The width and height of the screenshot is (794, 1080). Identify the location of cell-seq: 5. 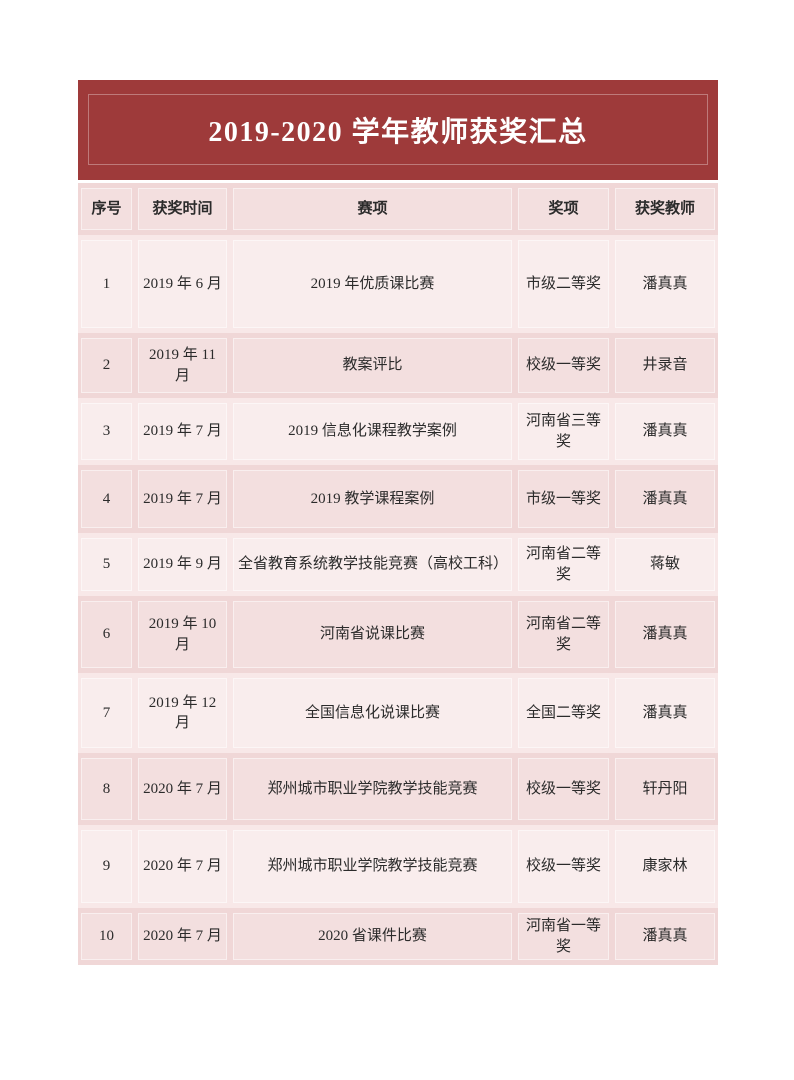
(106, 564).